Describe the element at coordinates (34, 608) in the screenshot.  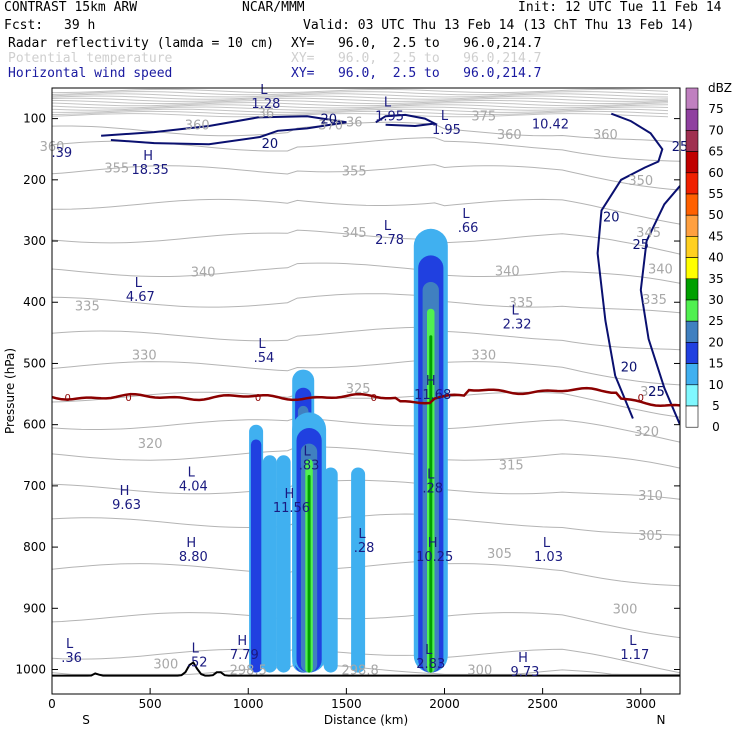
I see `y-tick-label: 900` at that location.